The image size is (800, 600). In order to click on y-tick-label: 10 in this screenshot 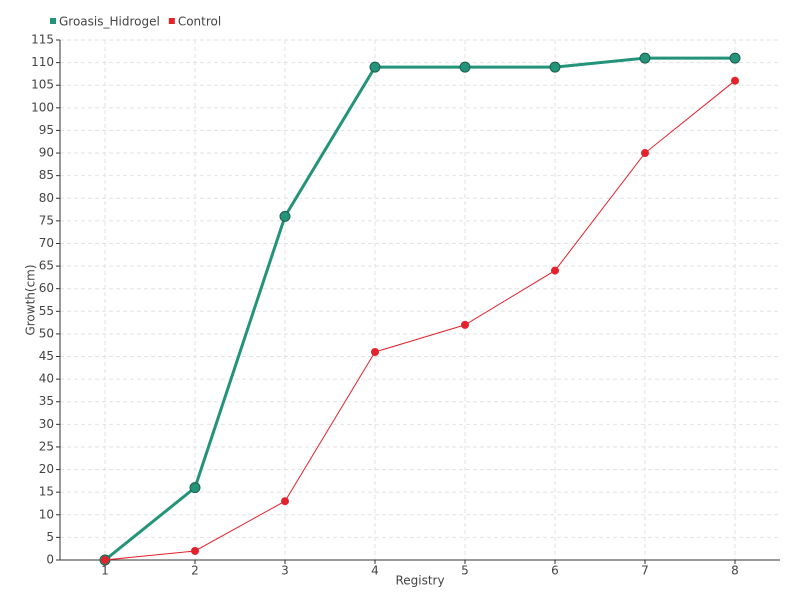, I will do `click(46, 514)`.